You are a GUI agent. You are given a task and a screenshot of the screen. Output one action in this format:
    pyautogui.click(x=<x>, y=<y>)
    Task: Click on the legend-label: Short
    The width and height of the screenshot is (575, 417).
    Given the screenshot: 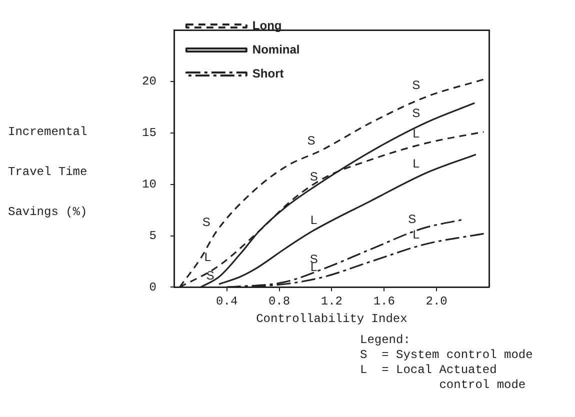 What is the action you would take?
    pyautogui.click(x=268, y=73)
    